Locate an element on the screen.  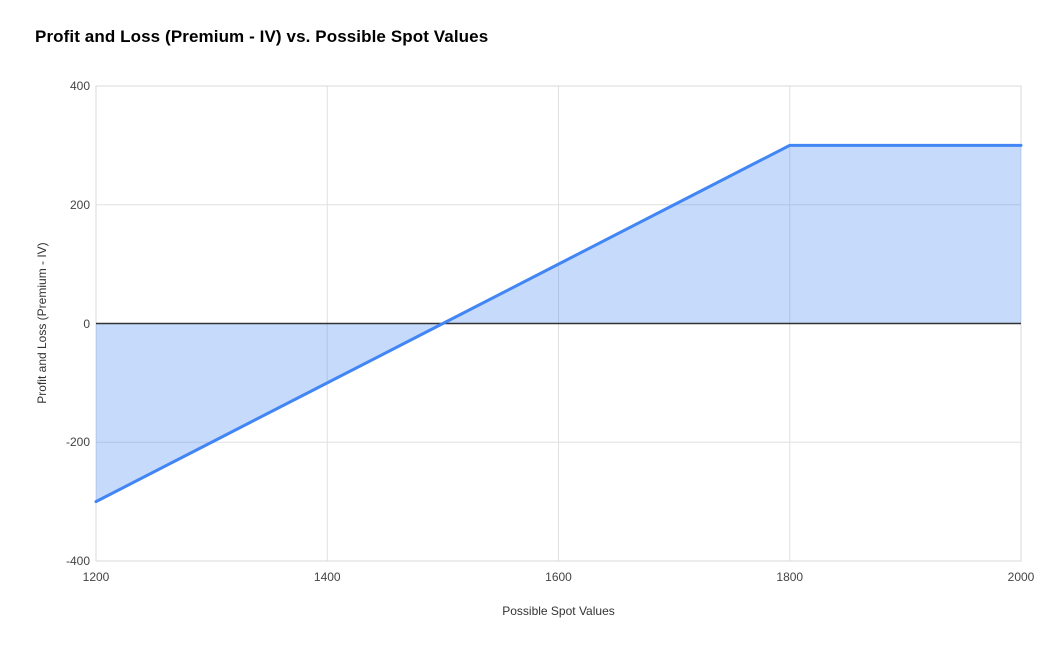
y-axis-tick-label: -200 is located at coordinates (77, 442).